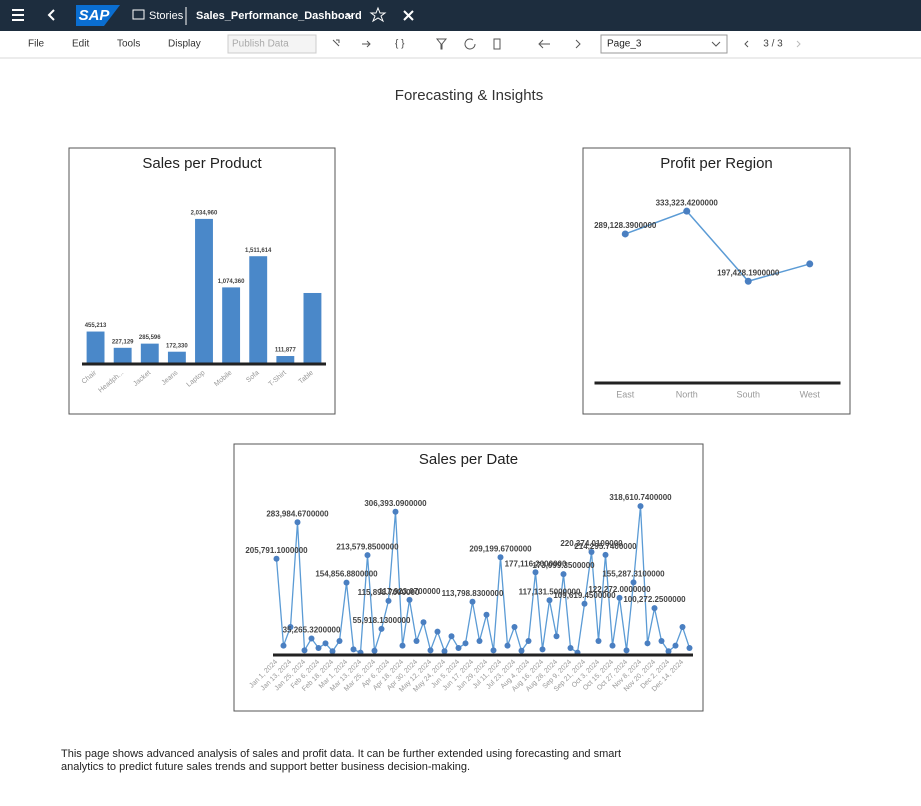 This screenshot has height=806, width=921. I want to click on data-label: 205,791.1000000, so click(276, 550).